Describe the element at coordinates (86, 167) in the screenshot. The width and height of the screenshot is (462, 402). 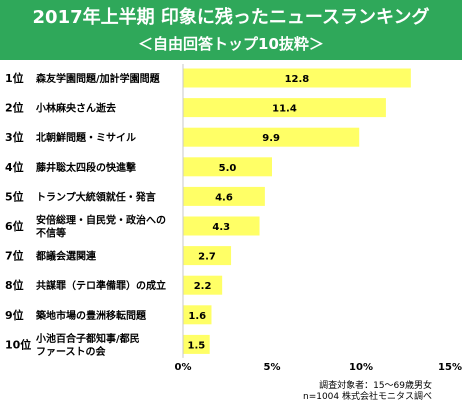
I see `category-label: 藤井聡太四段の快進撃` at that location.